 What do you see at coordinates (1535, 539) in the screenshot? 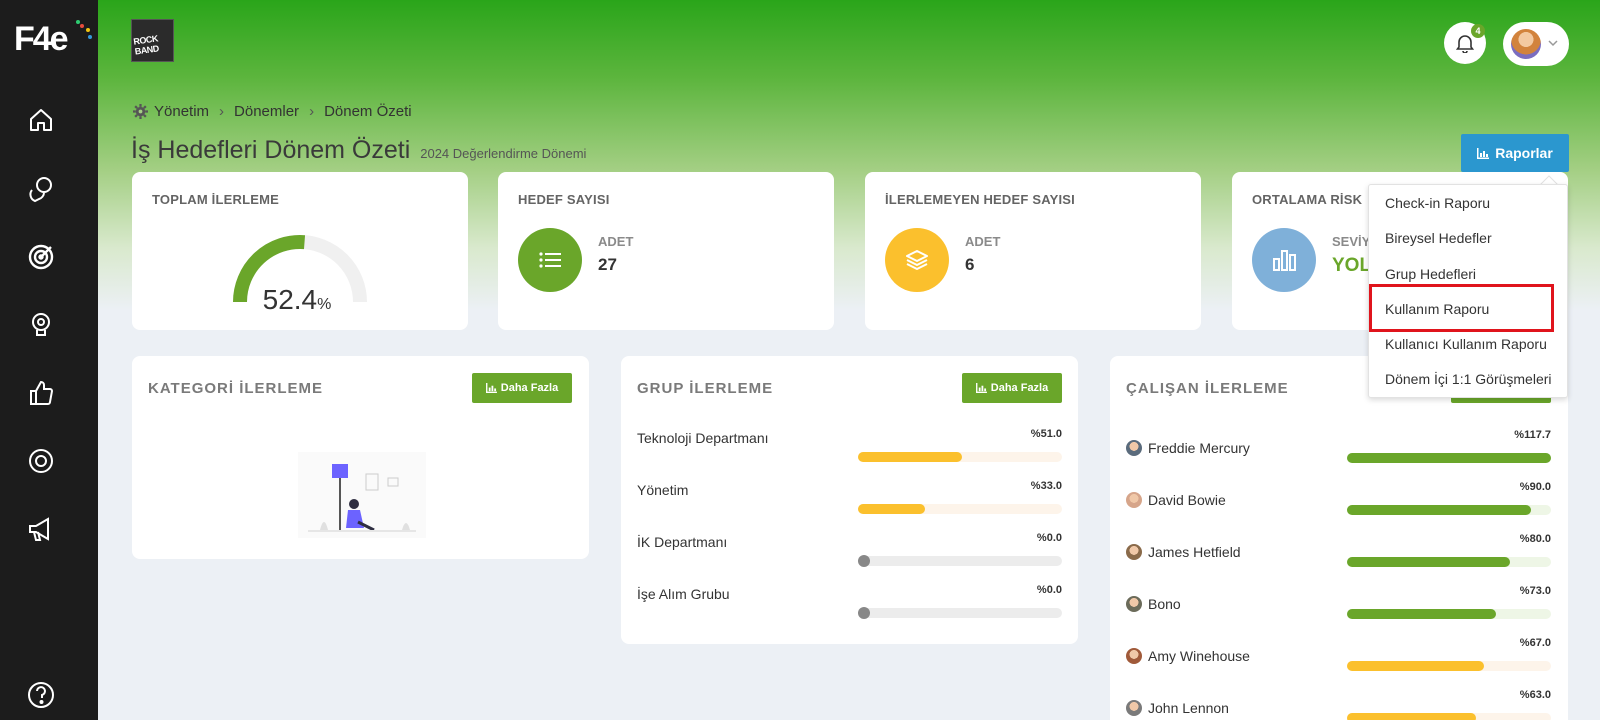
I see `employee-row-percent: %80.0` at bounding box center [1535, 539].